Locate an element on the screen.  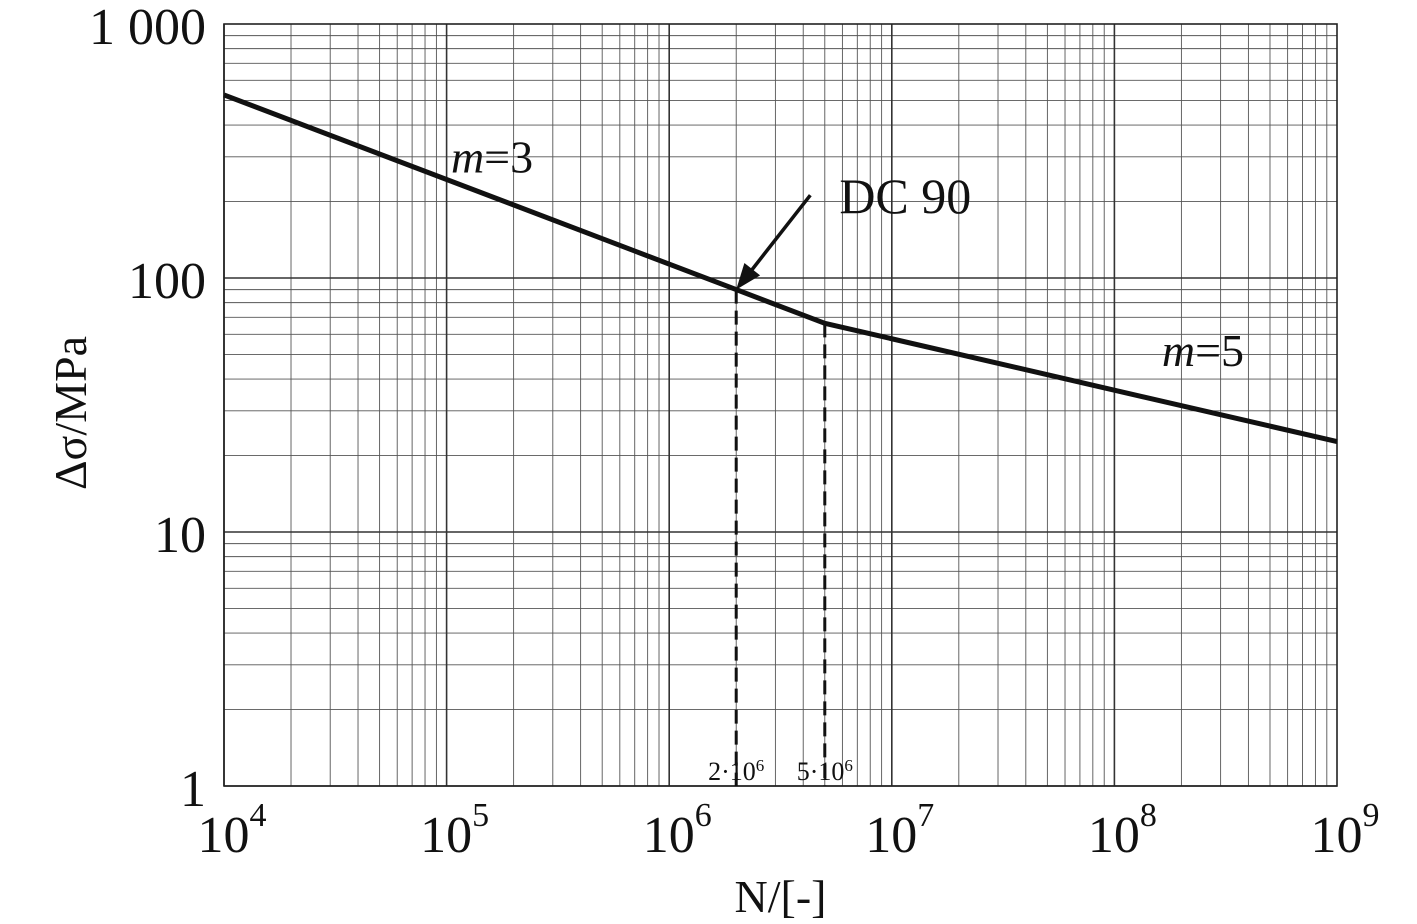
y-tick-label: 100 is located at coordinates (167, 281).